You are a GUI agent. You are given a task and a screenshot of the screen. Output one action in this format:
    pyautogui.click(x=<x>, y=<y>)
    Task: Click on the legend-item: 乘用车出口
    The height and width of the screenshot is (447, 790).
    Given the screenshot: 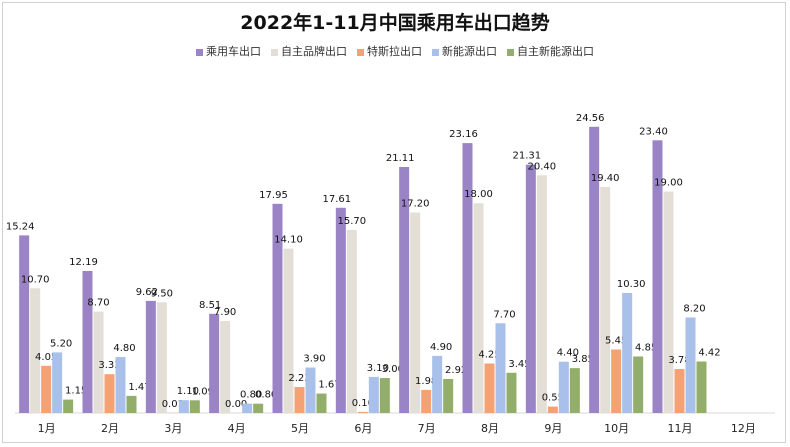 What is the action you would take?
    pyautogui.click(x=228, y=51)
    